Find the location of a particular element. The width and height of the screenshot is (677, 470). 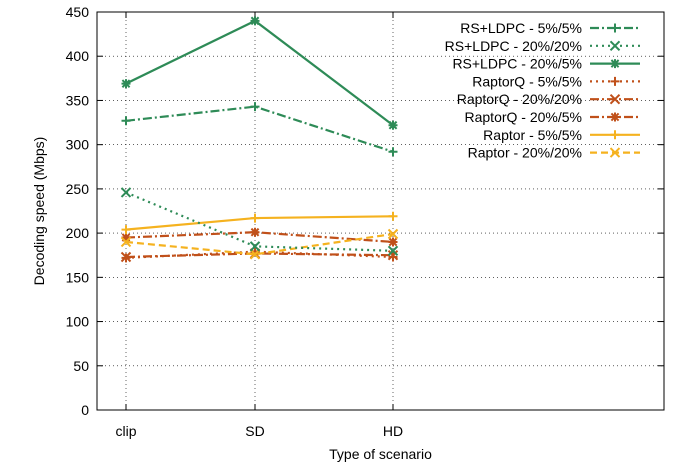

y-tick-label: 350 is located at coordinates (78, 100).